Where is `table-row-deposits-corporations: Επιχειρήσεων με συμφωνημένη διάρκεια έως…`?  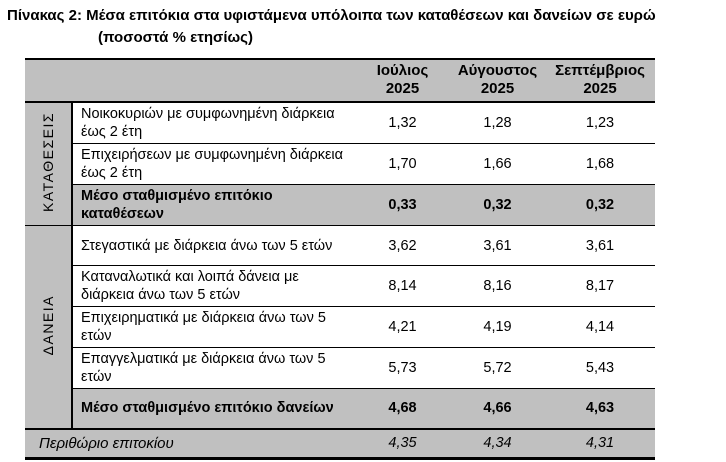
table-row-deposits-corporations: Επιχειρήσεων με συμφωνημένη διάρκεια έως… is located at coordinates (340, 164).